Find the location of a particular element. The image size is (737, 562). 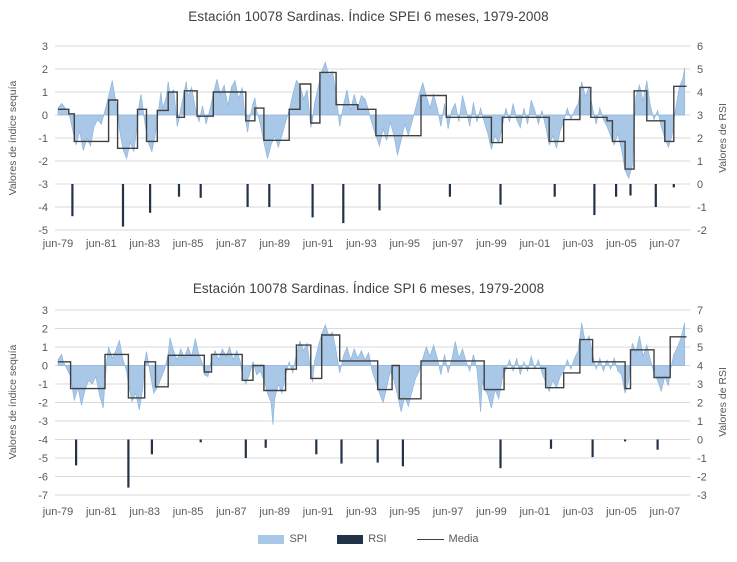

x-tick-label: jun-05 is located at coordinates (621, 512).